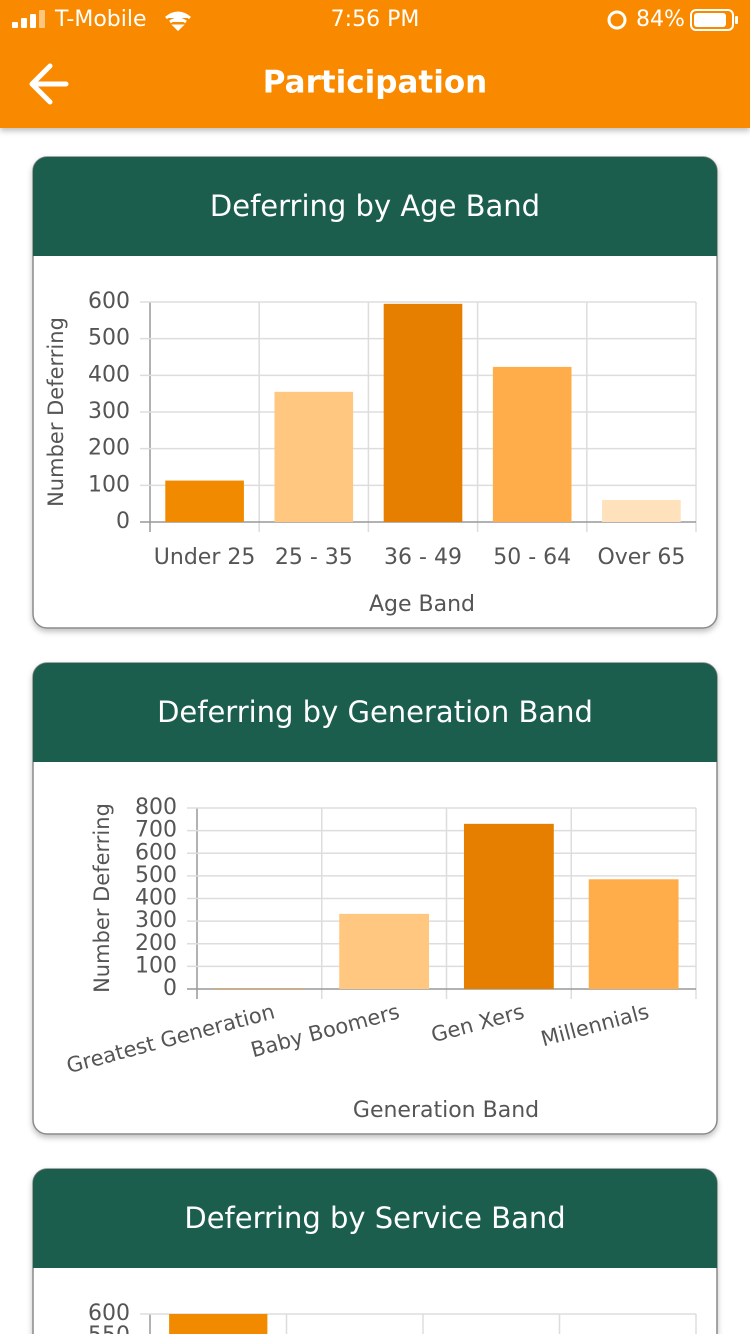  I want to click on chart-title: Deferring by Generation Band, so click(375, 712).